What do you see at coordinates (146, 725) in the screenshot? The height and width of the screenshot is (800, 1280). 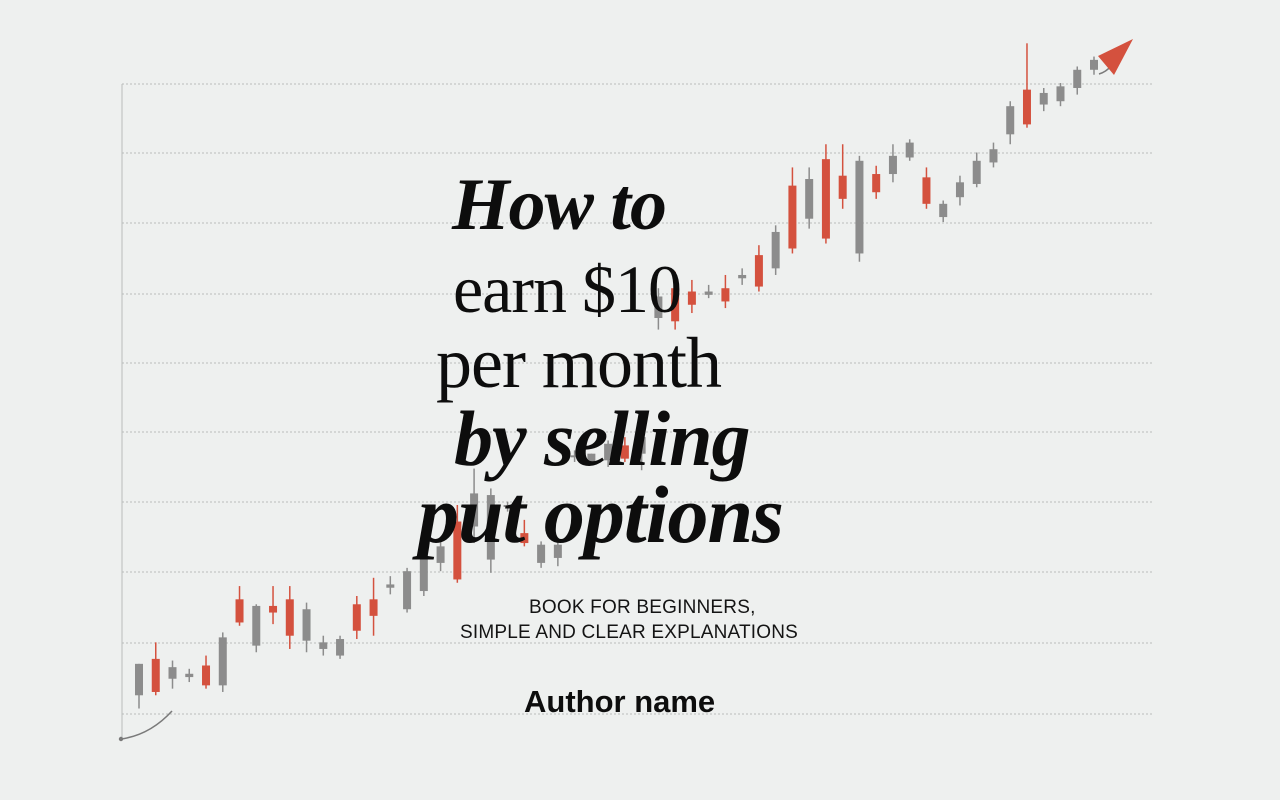 I see `trend-curve` at bounding box center [146, 725].